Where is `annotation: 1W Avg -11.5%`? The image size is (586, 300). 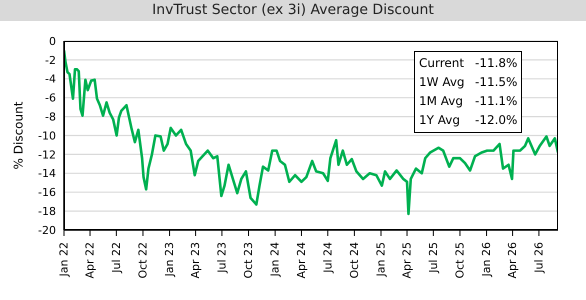 annotation: 1W Avg -11.5% is located at coordinates (468, 82).